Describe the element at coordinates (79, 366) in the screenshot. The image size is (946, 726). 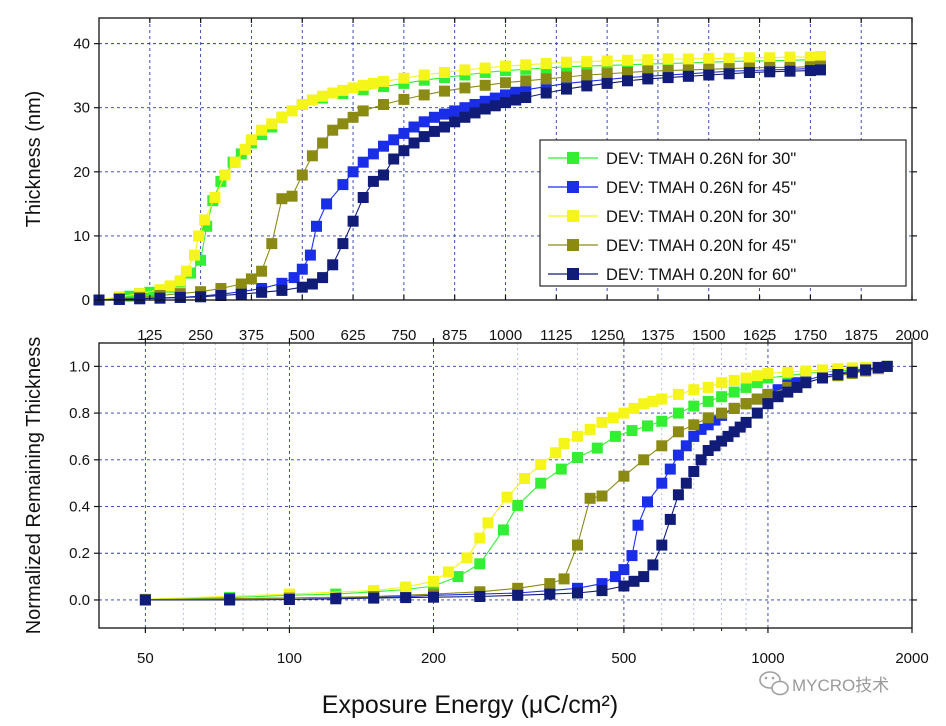
I see `y-tick-label: 1.0` at that location.